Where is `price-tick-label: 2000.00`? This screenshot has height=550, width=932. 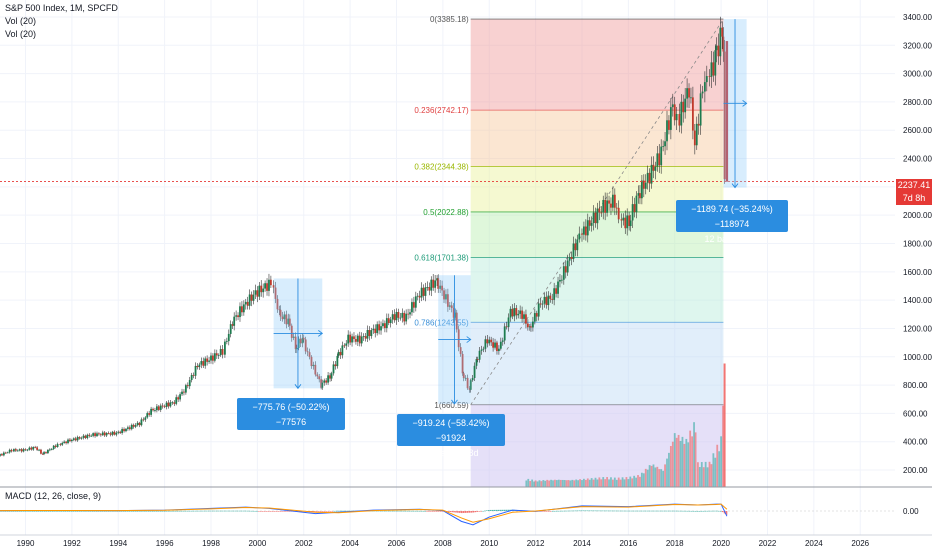 price-tick-label: 2000.00 is located at coordinates (917, 215).